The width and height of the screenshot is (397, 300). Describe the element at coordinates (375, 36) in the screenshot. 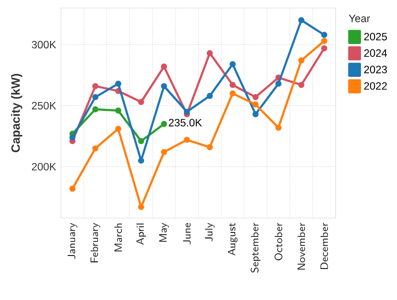

I see `legend-label: 2025` at that location.